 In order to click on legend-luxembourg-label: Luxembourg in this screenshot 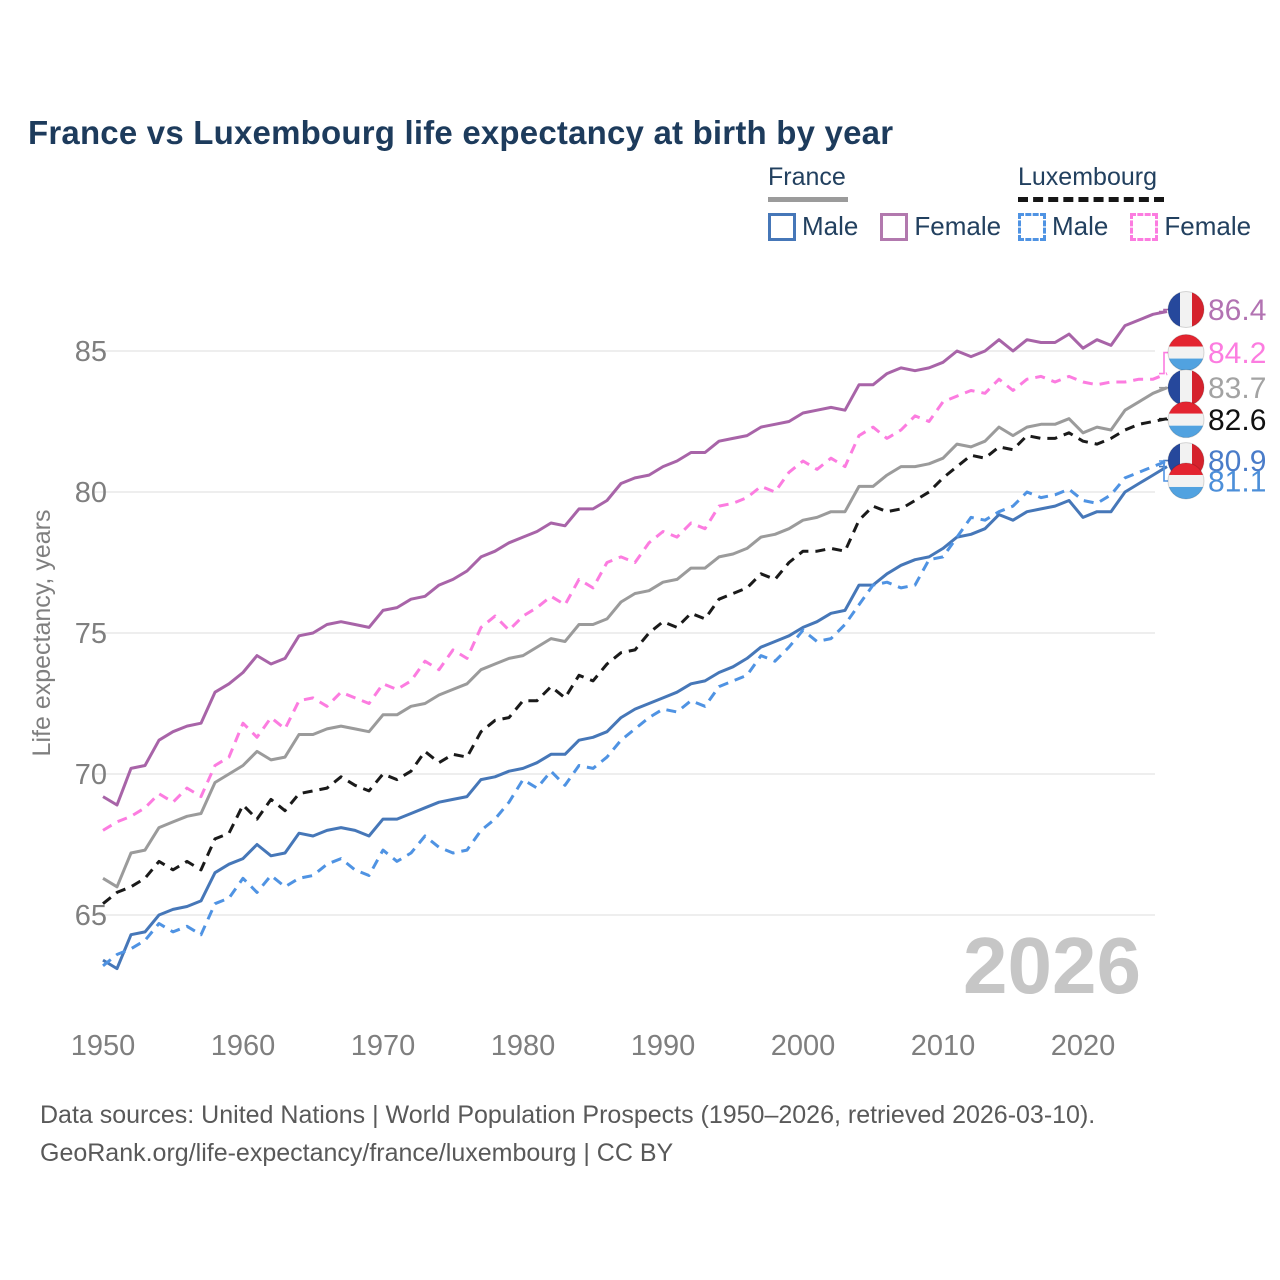, I will do `click(1087, 177)`.